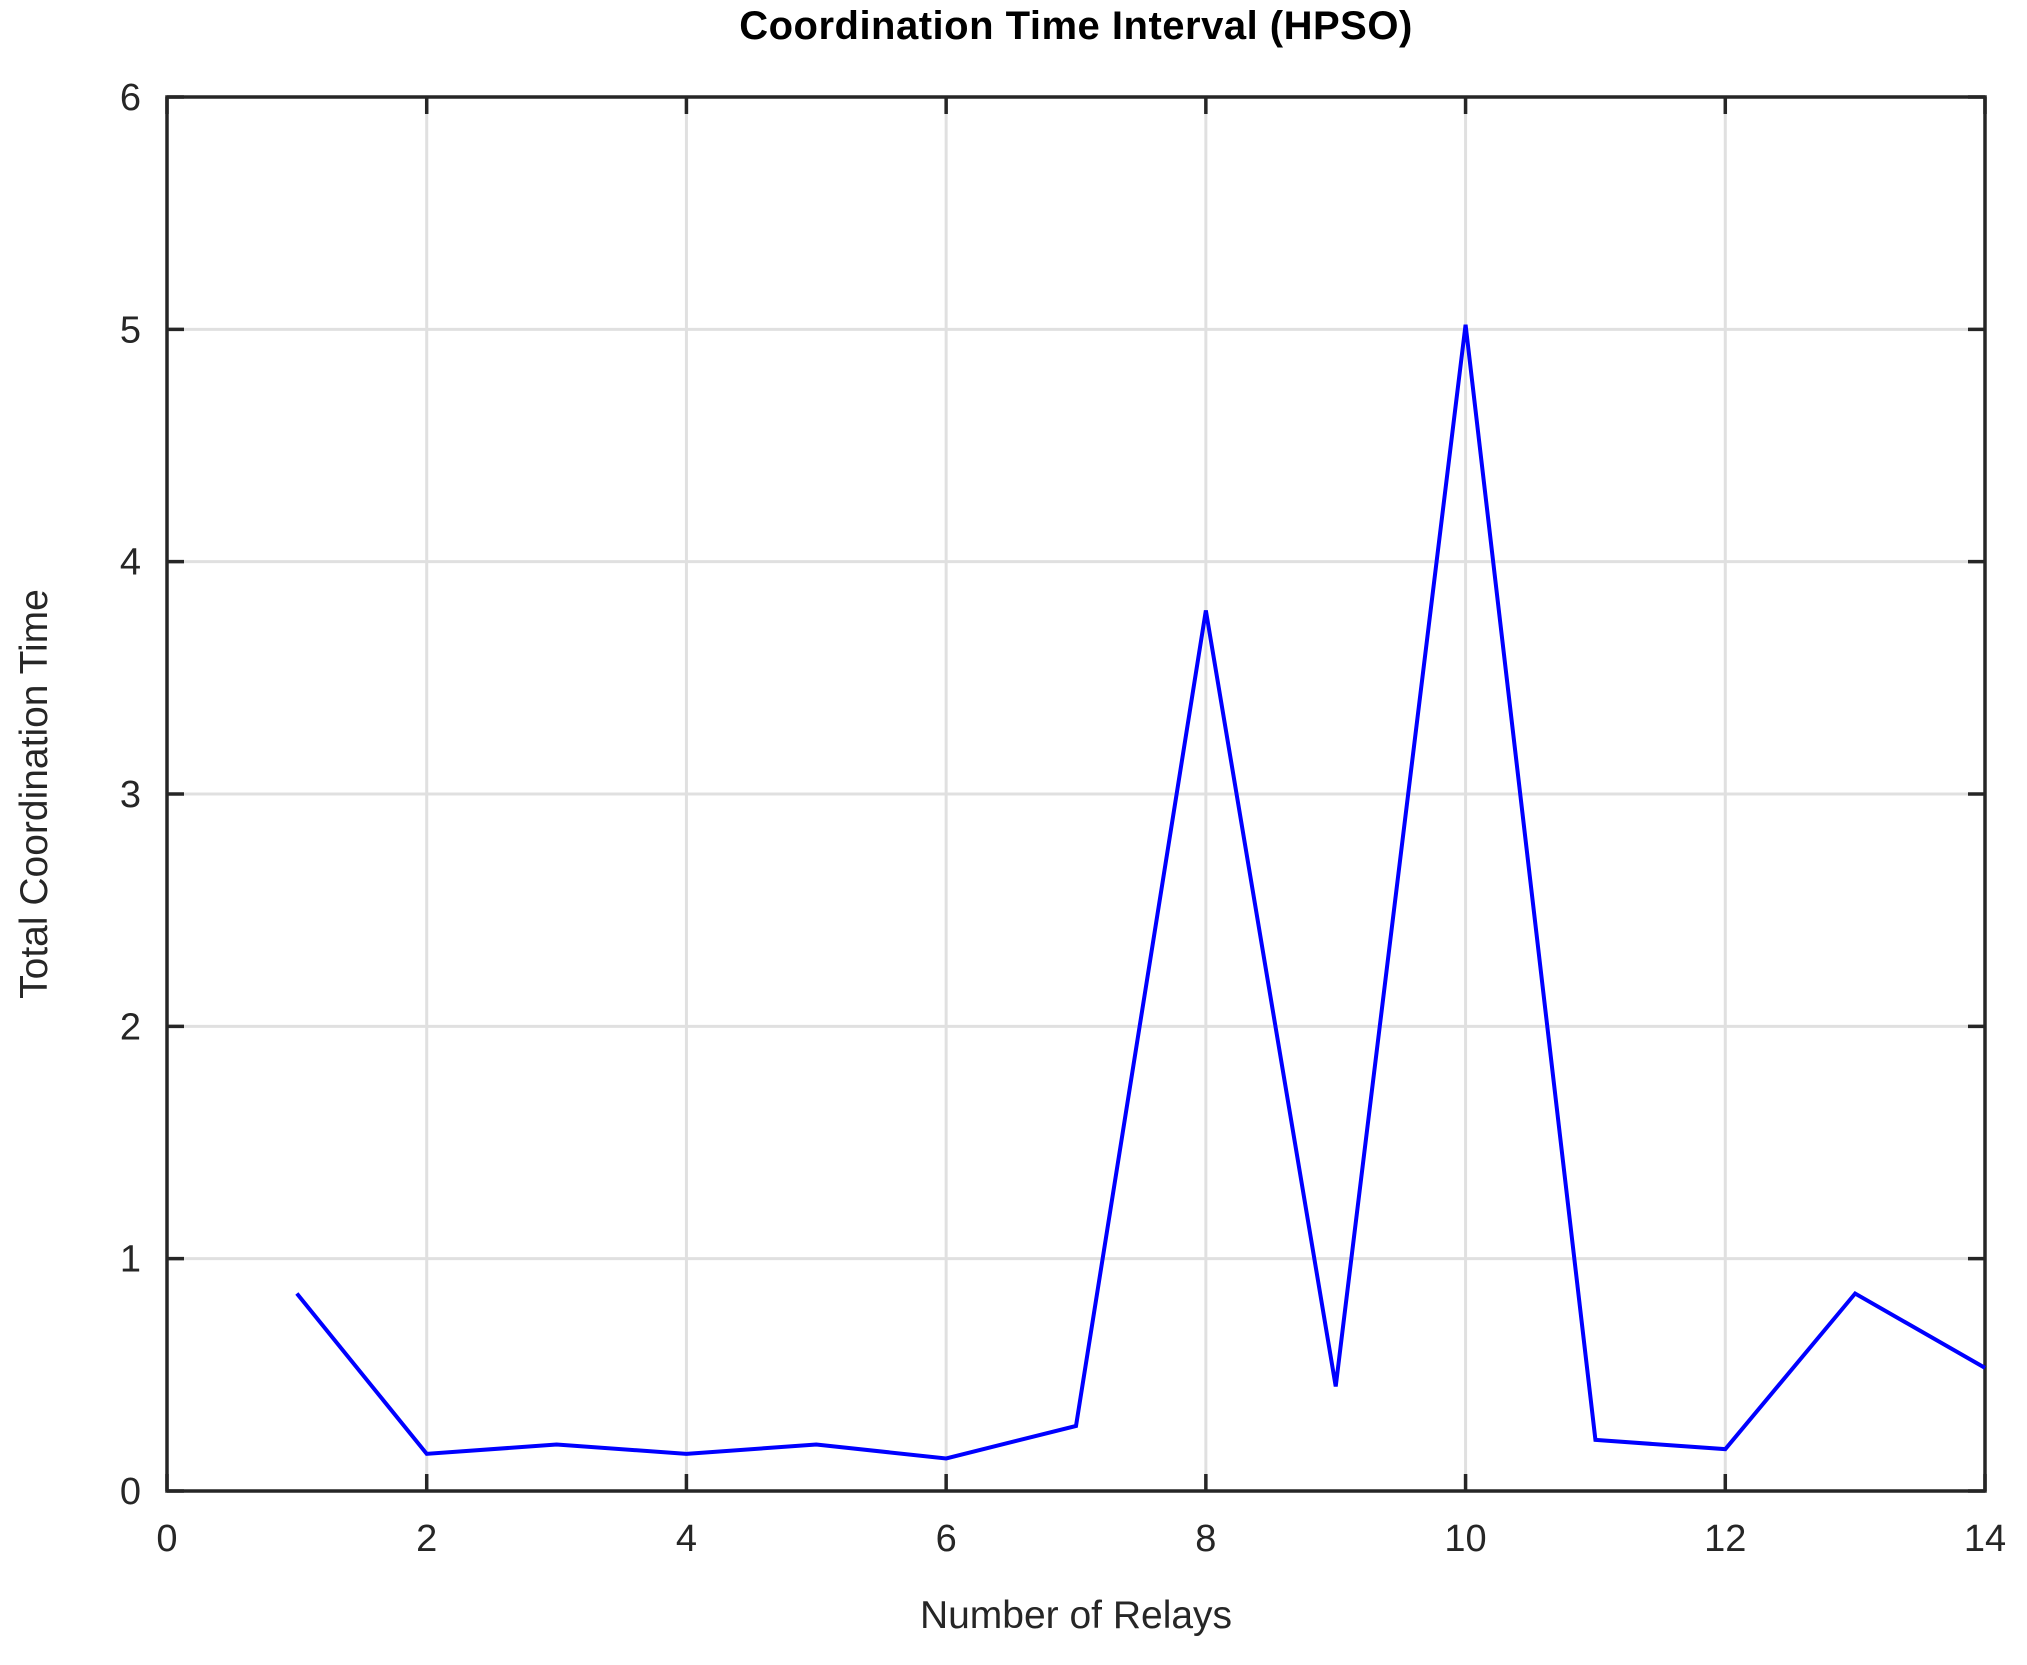  Describe the element at coordinates (130, 1027) in the screenshot. I see `y-tick-label: 2` at that location.